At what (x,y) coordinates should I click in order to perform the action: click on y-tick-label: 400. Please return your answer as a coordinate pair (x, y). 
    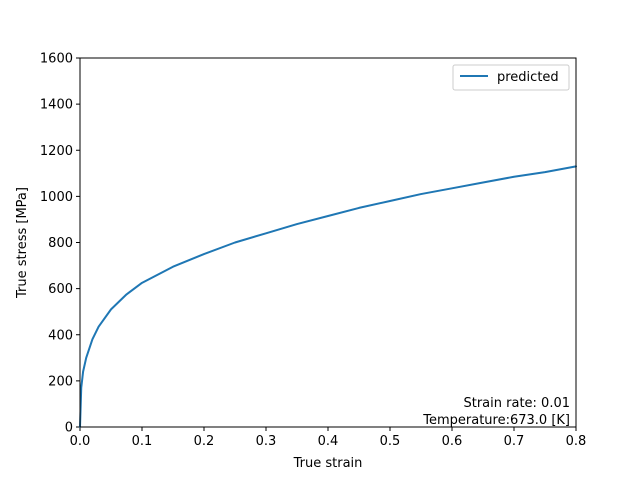
    Looking at the image, I should click on (60, 335).